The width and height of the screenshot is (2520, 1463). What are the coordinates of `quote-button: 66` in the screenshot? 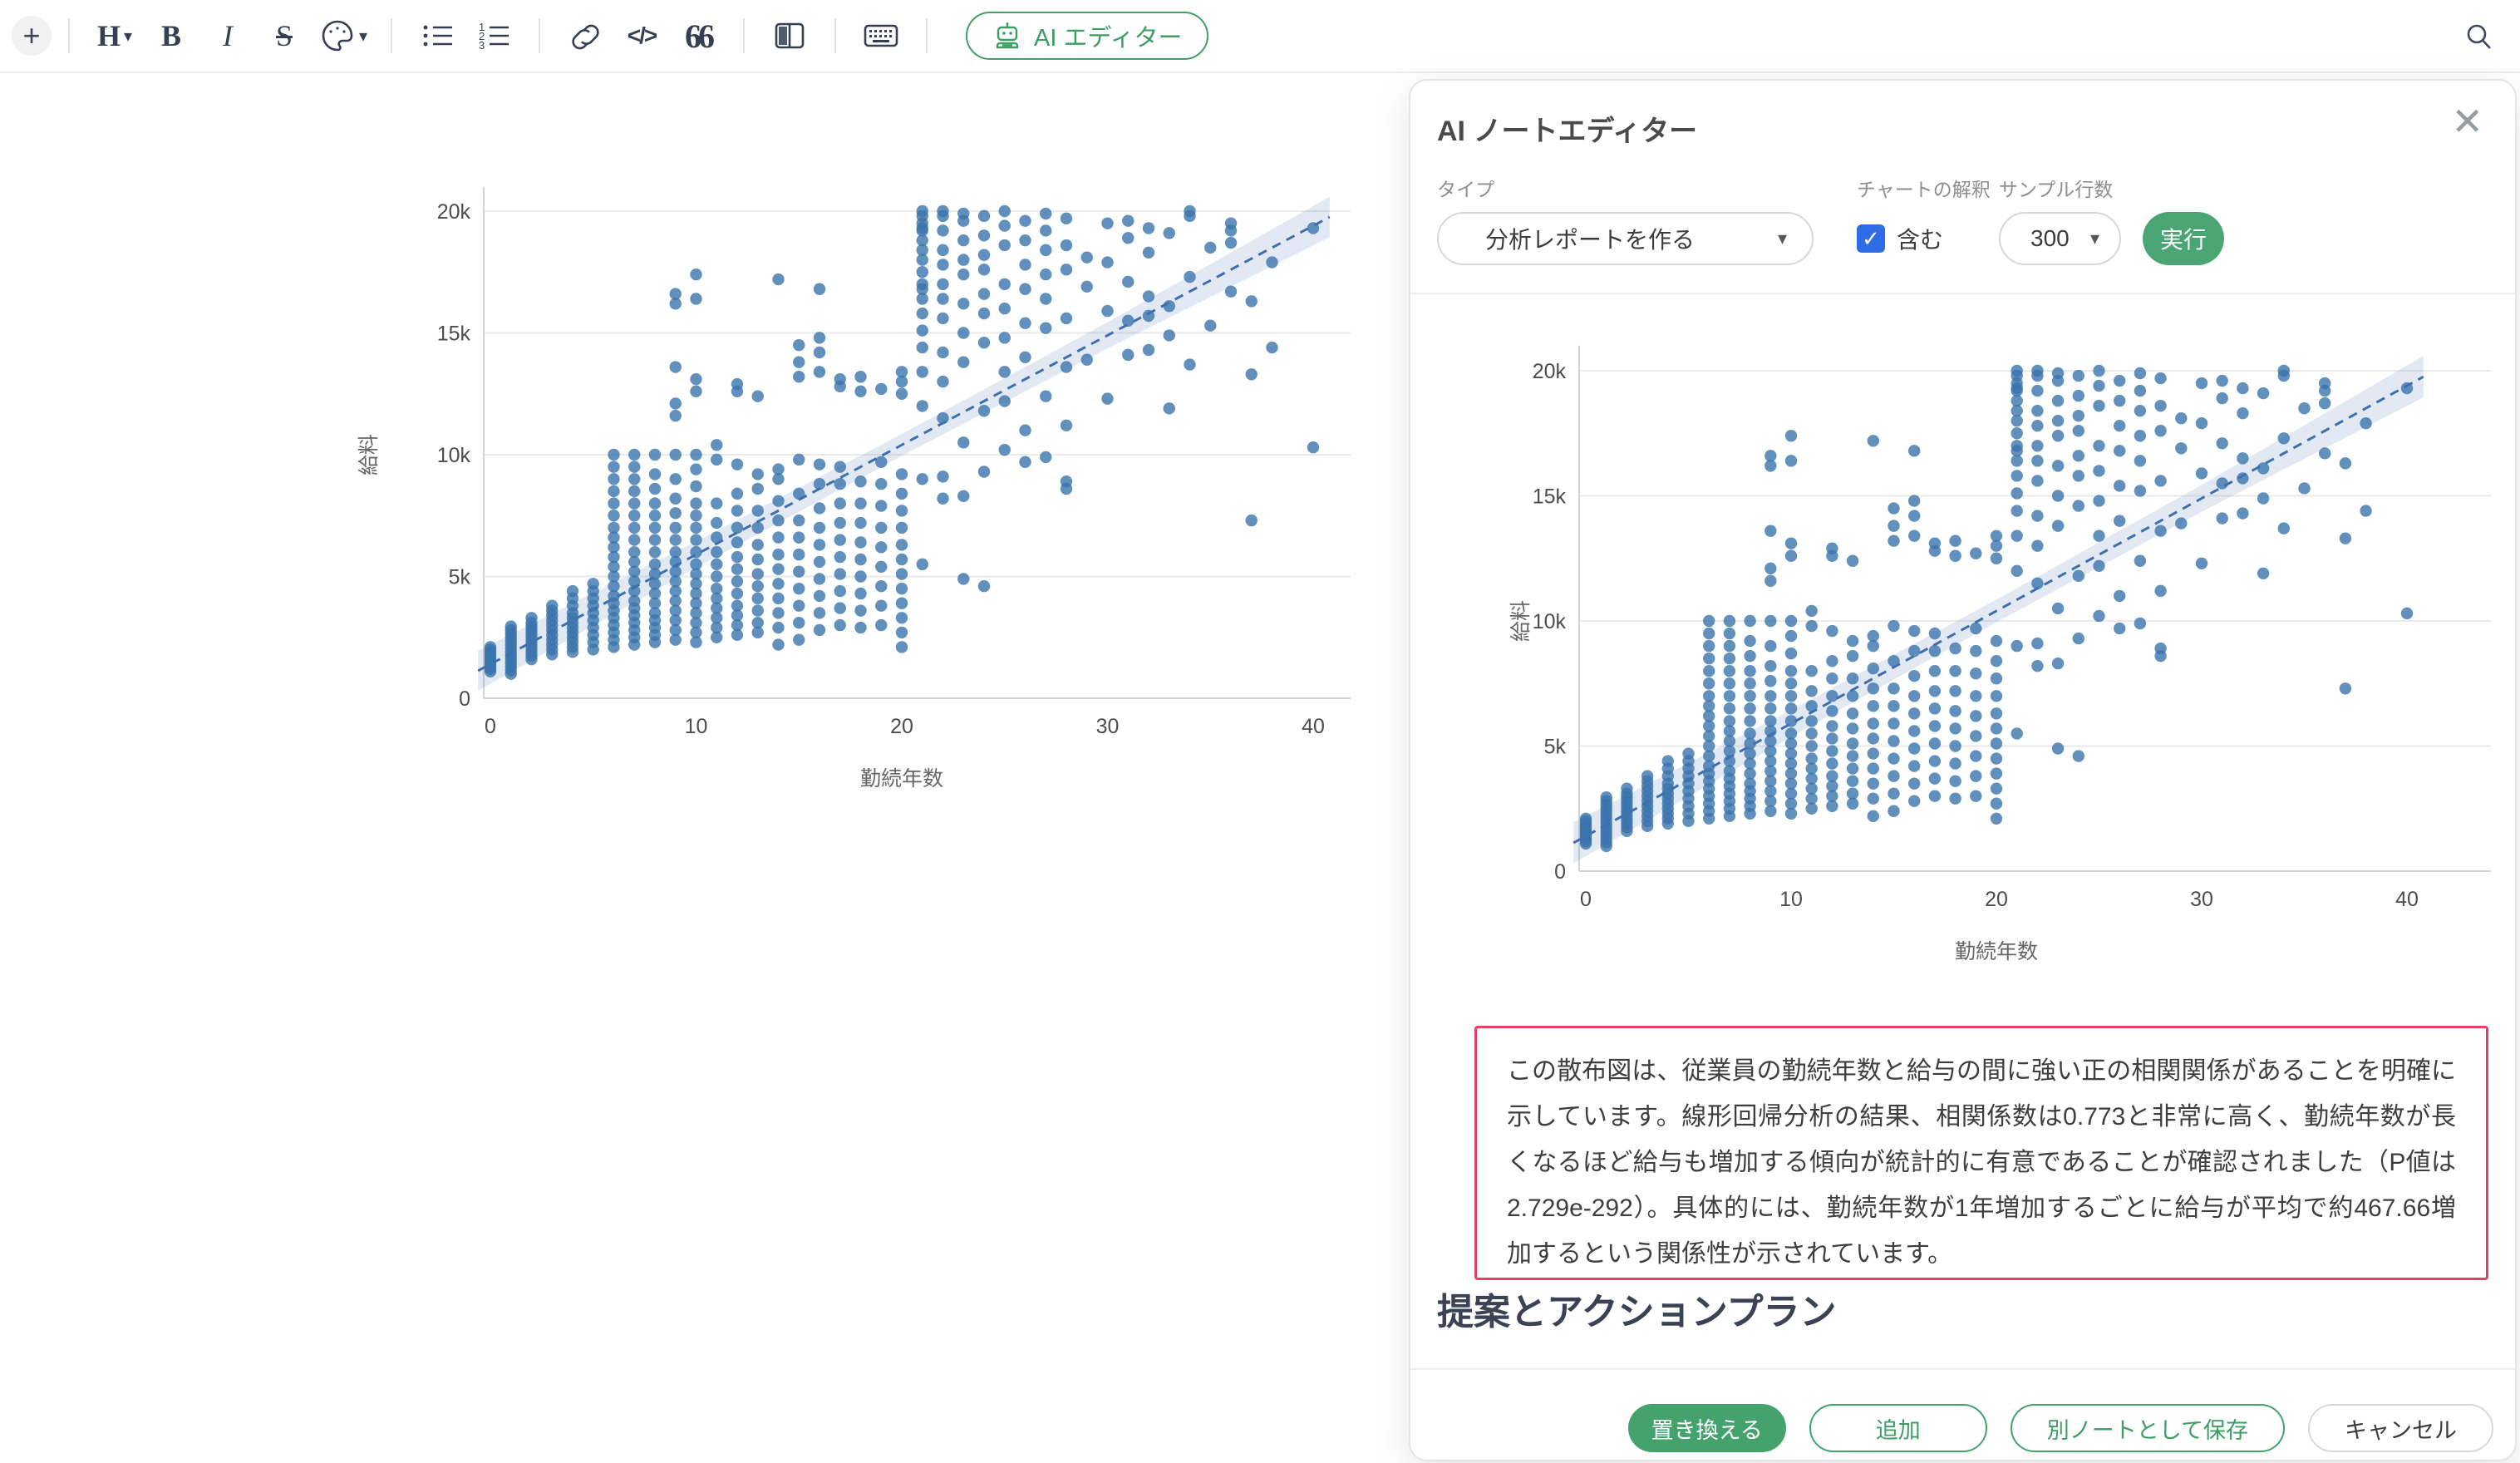 It's located at (698, 35).